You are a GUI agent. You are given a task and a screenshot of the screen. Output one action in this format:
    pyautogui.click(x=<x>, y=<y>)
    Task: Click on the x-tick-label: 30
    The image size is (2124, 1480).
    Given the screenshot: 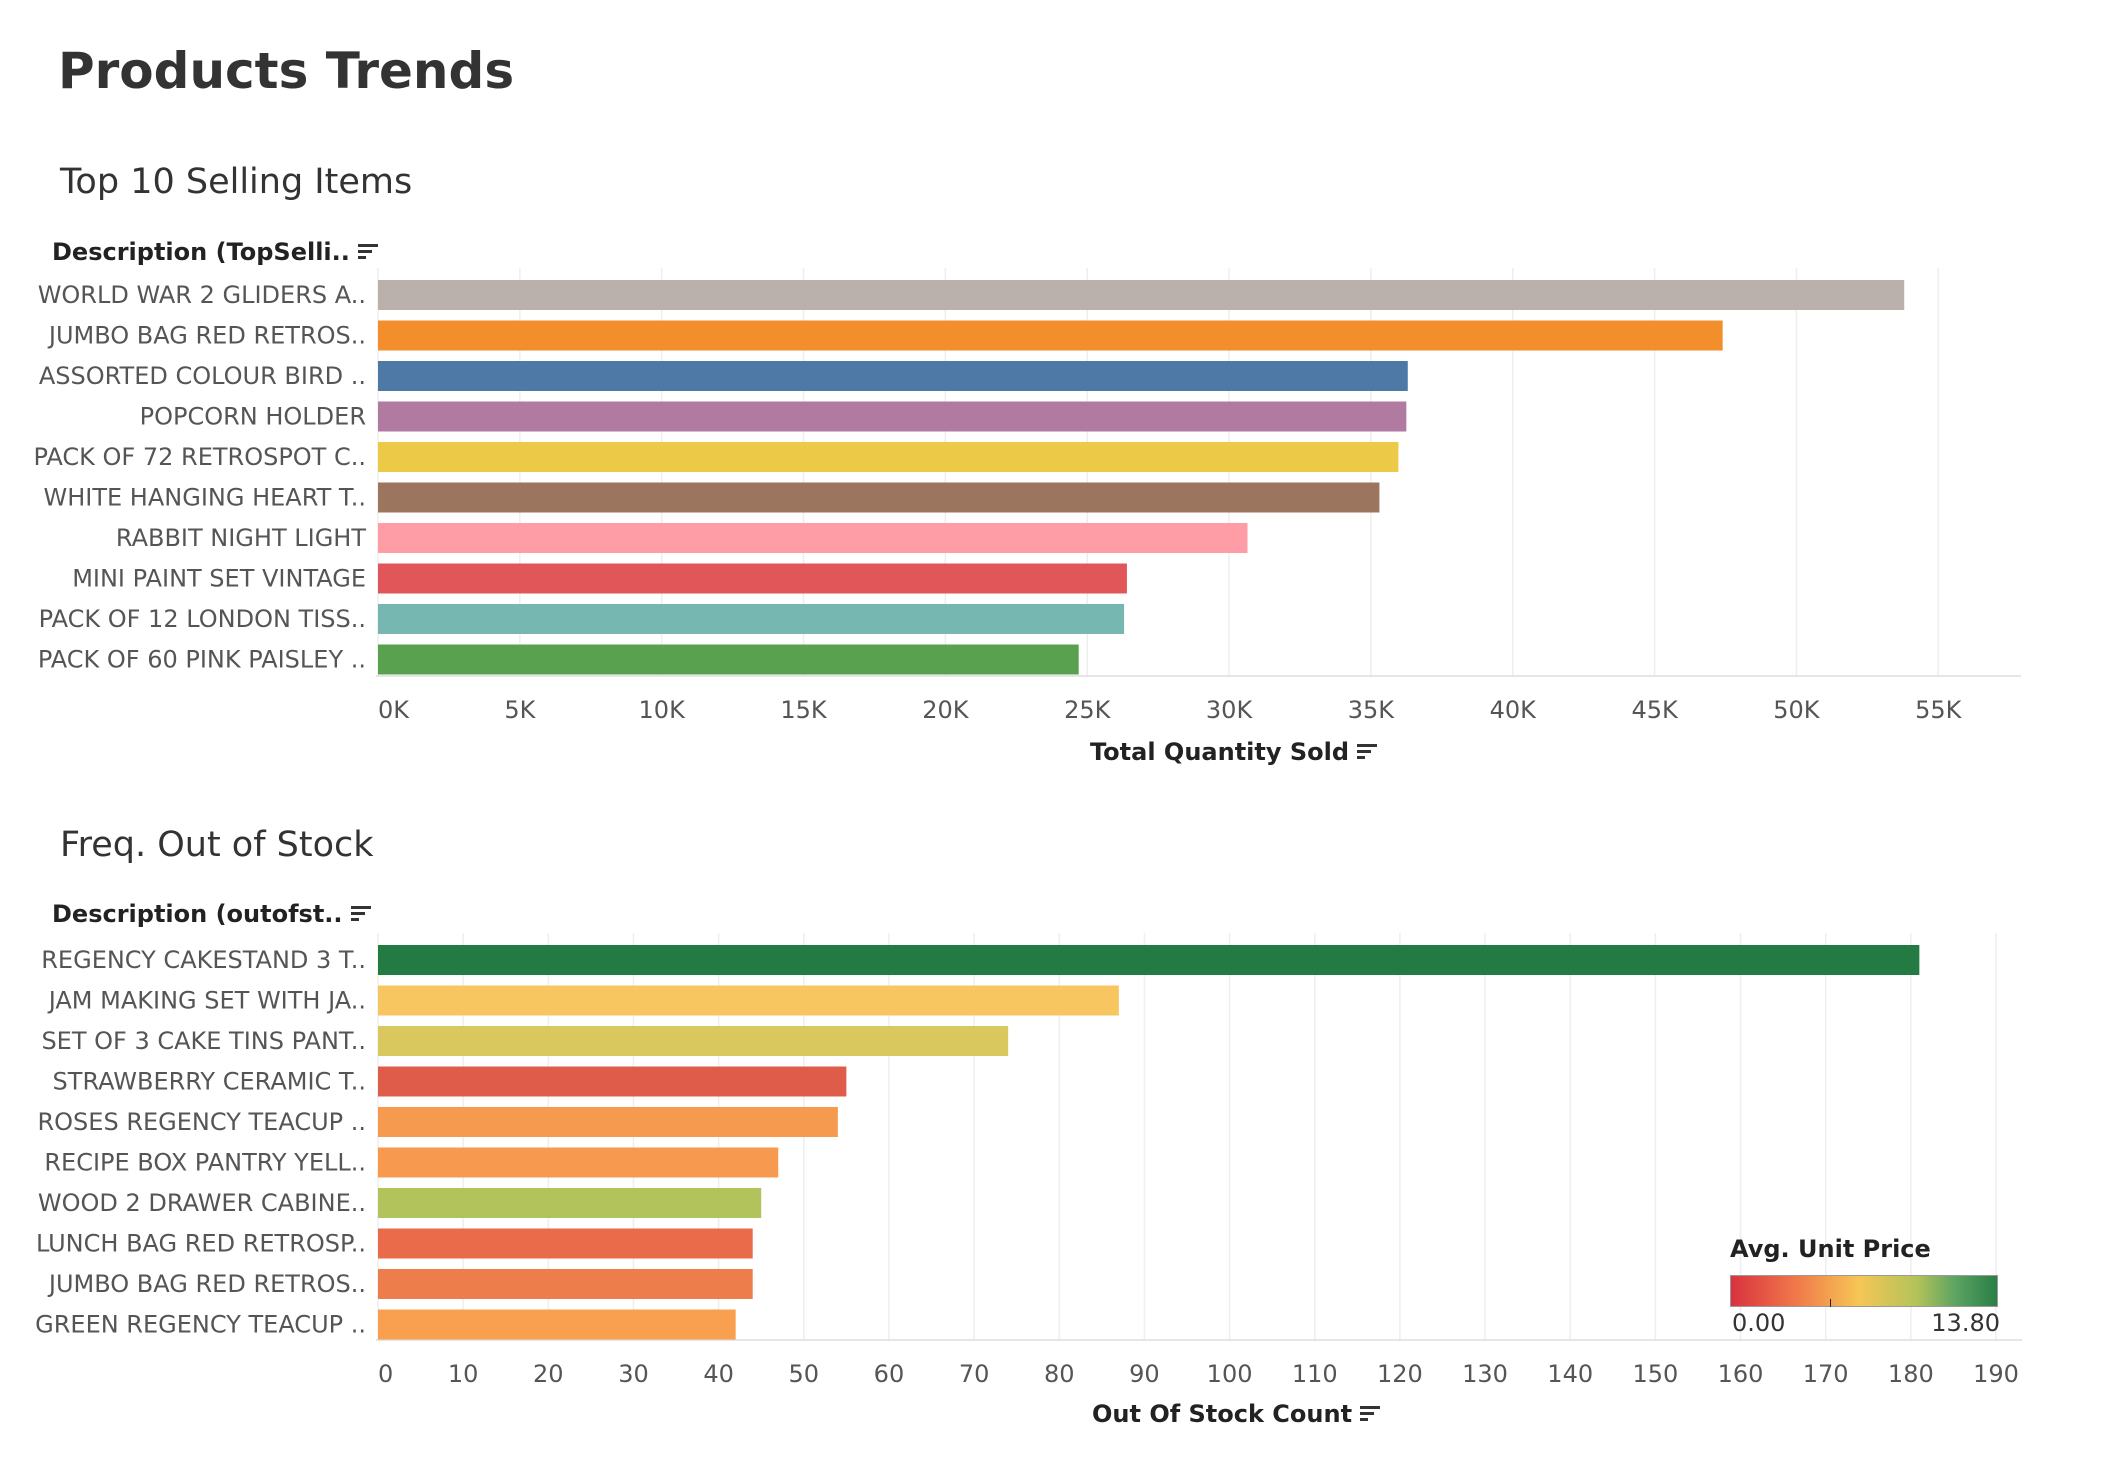 What is the action you would take?
    pyautogui.click(x=633, y=1374)
    